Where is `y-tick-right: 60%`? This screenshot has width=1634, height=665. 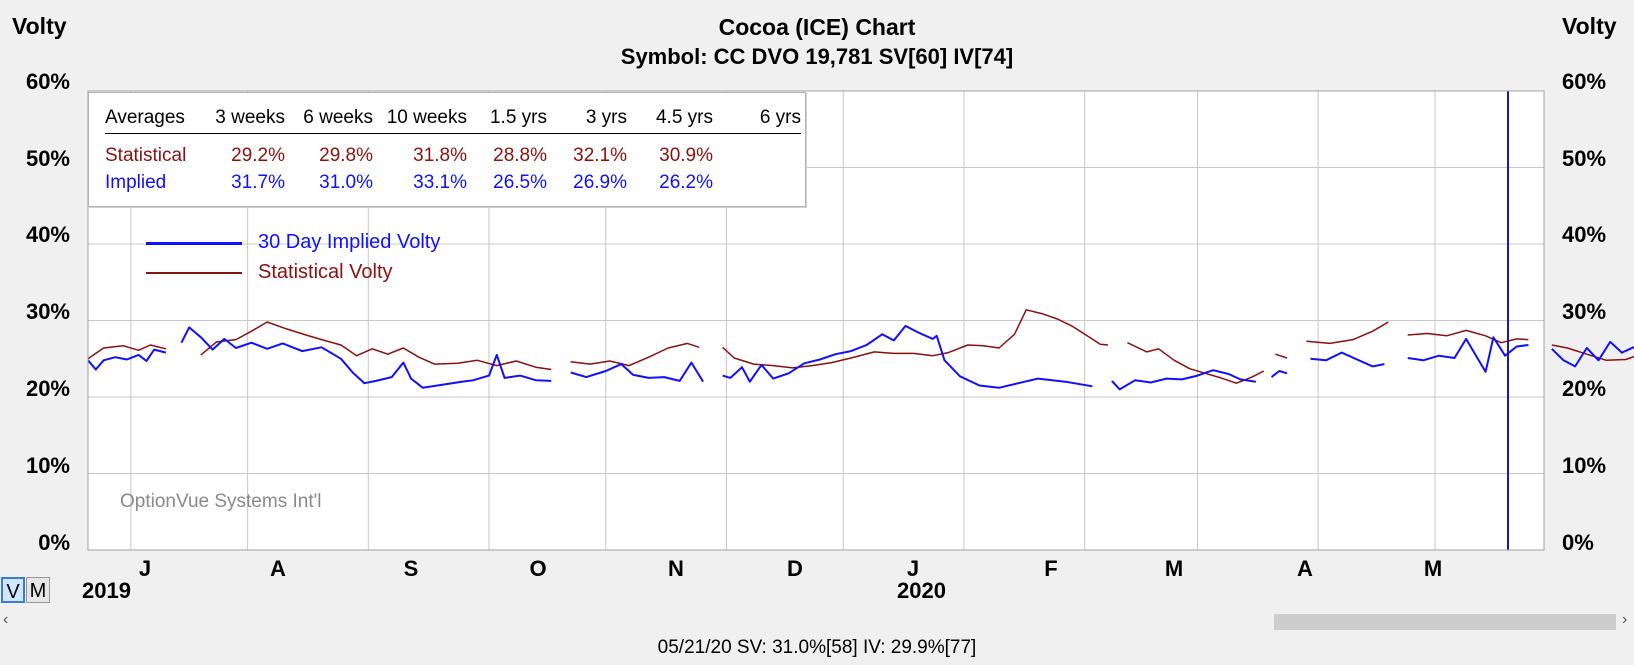
y-tick-right: 60% is located at coordinates (1584, 81).